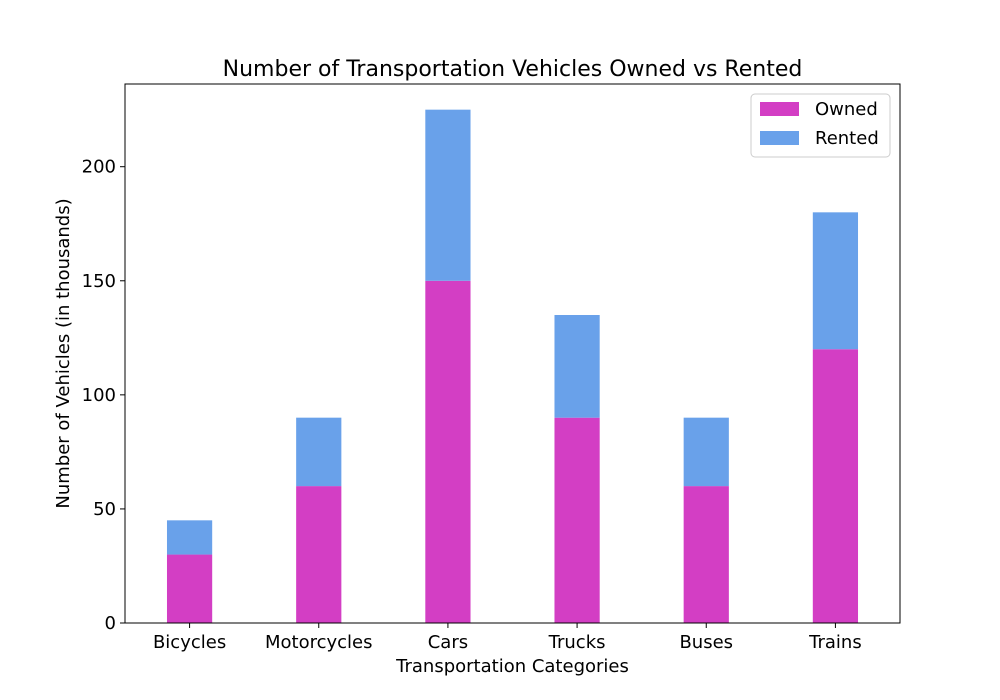  What do you see at coordinates (319, 452) in the screenshot?
I see `bar-rented-motorcycles` at bounding box center [319, 452].